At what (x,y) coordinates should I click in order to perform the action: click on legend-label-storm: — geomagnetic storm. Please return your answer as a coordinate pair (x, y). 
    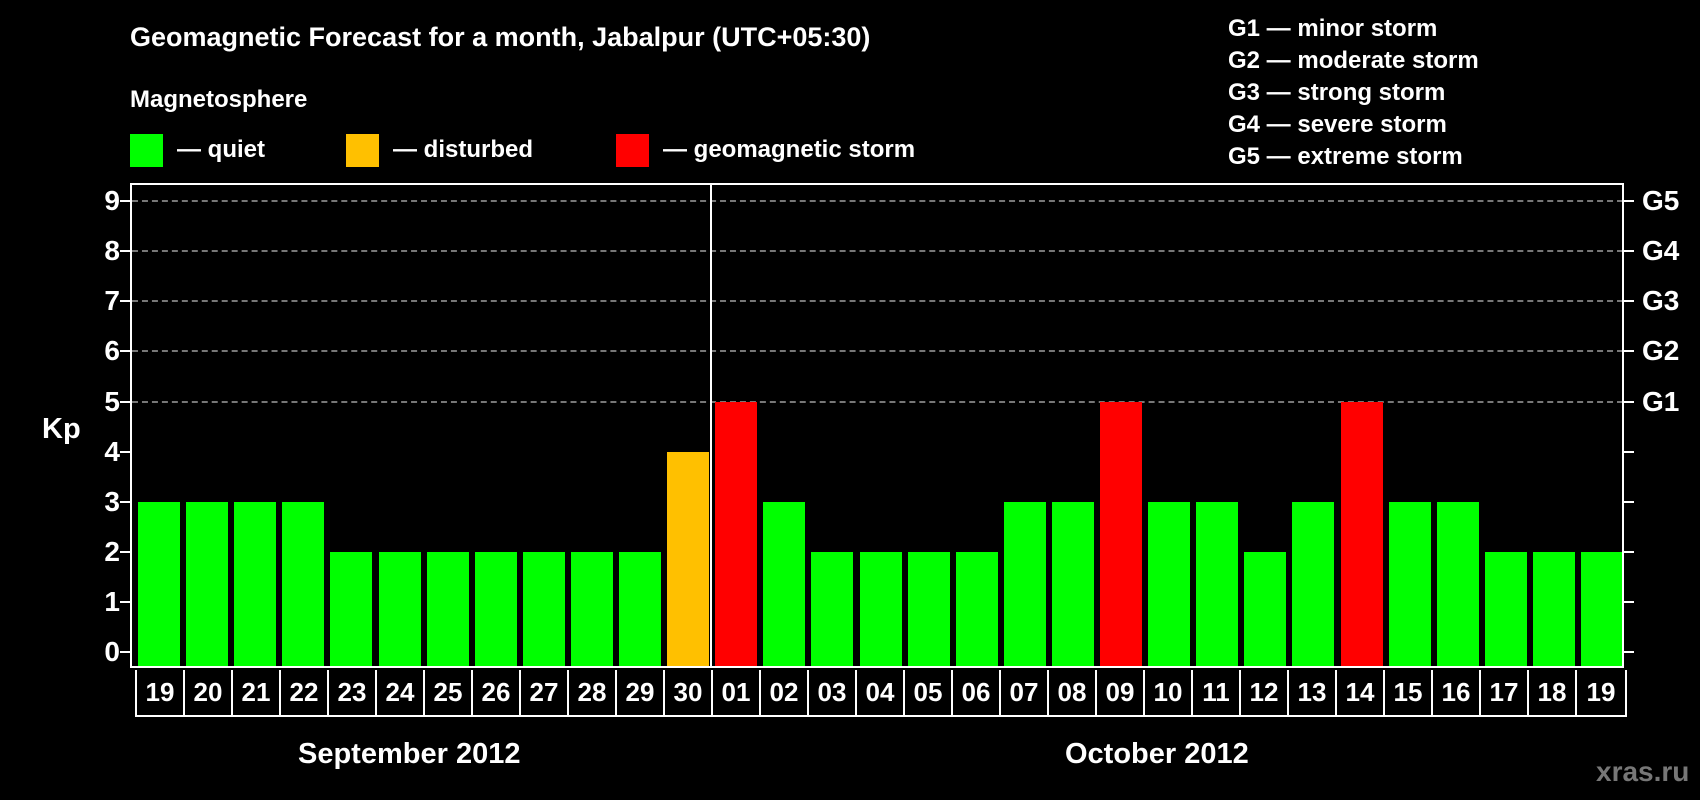
    Looking at the image, I should click on (789, 149).